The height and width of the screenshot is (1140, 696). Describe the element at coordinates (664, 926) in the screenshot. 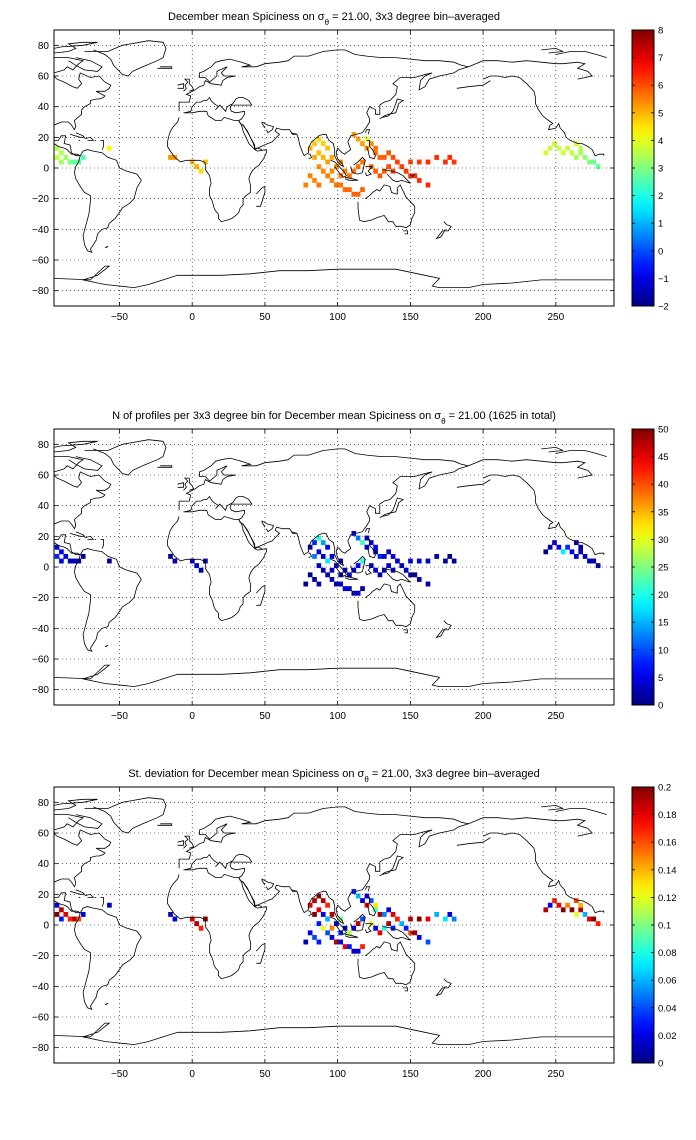

I see `colorbar-tick-label: 0.1` at that location.